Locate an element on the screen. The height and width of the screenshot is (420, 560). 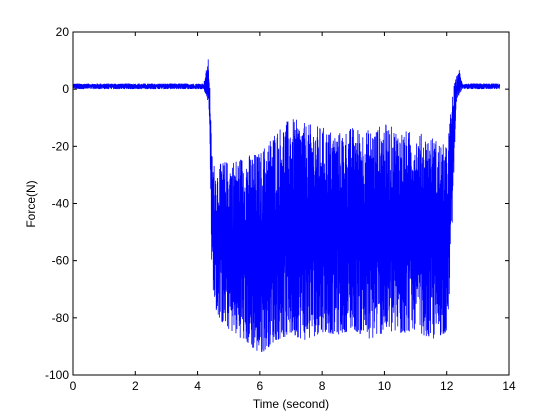
x-tick-label: 10 is located at coordinates (385, 386).